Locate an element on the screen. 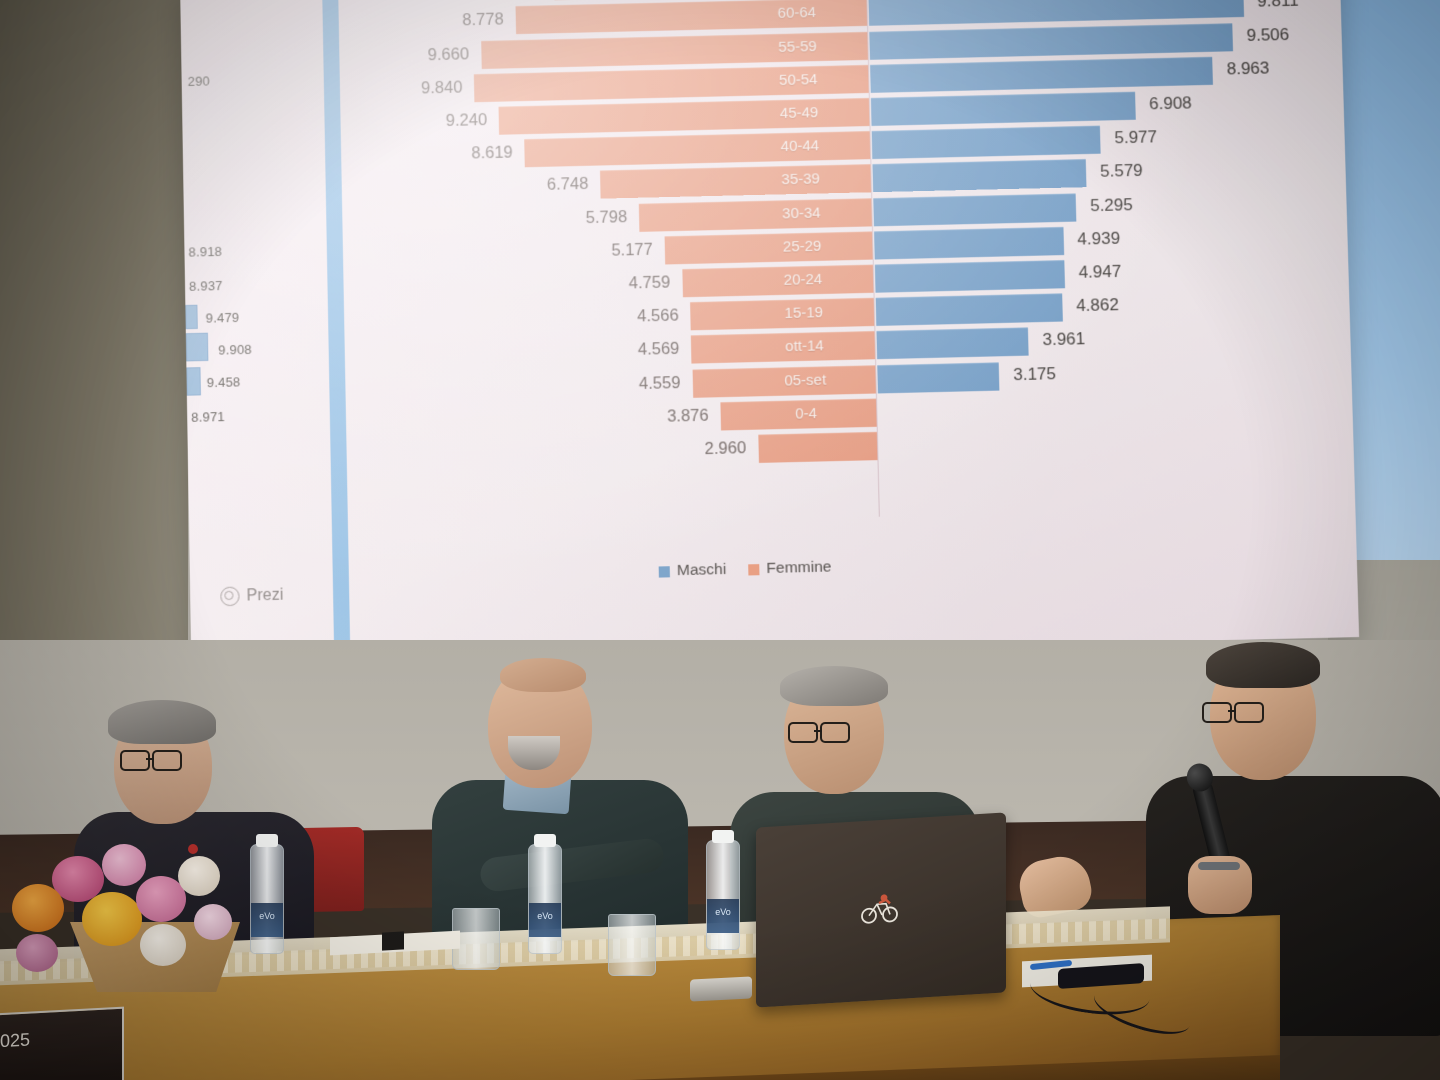 Image resolution: width=1440 pixels, height=1080 pixels. value-label-maschi: 5.579 is located at coordinates (1121, 171).